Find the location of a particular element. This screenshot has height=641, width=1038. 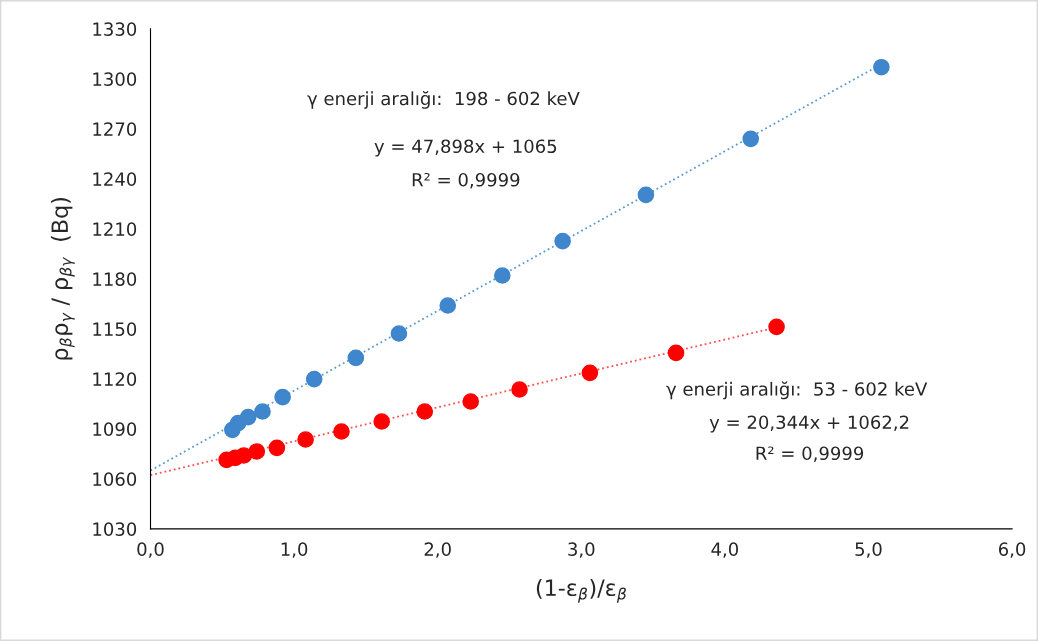

x-tick-label: 3,0 is located at coordinates (581, 550).